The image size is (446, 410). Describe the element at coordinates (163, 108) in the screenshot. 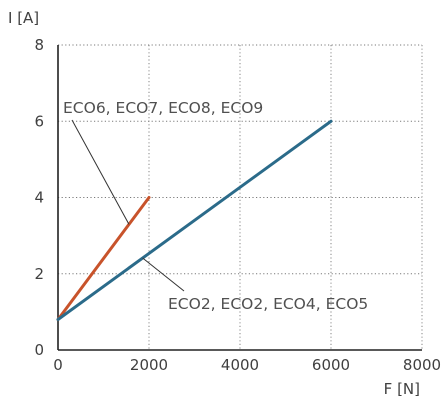

I see `series-1-annotation: ECO6, ECO7, ECO8, ECO9` at that location.